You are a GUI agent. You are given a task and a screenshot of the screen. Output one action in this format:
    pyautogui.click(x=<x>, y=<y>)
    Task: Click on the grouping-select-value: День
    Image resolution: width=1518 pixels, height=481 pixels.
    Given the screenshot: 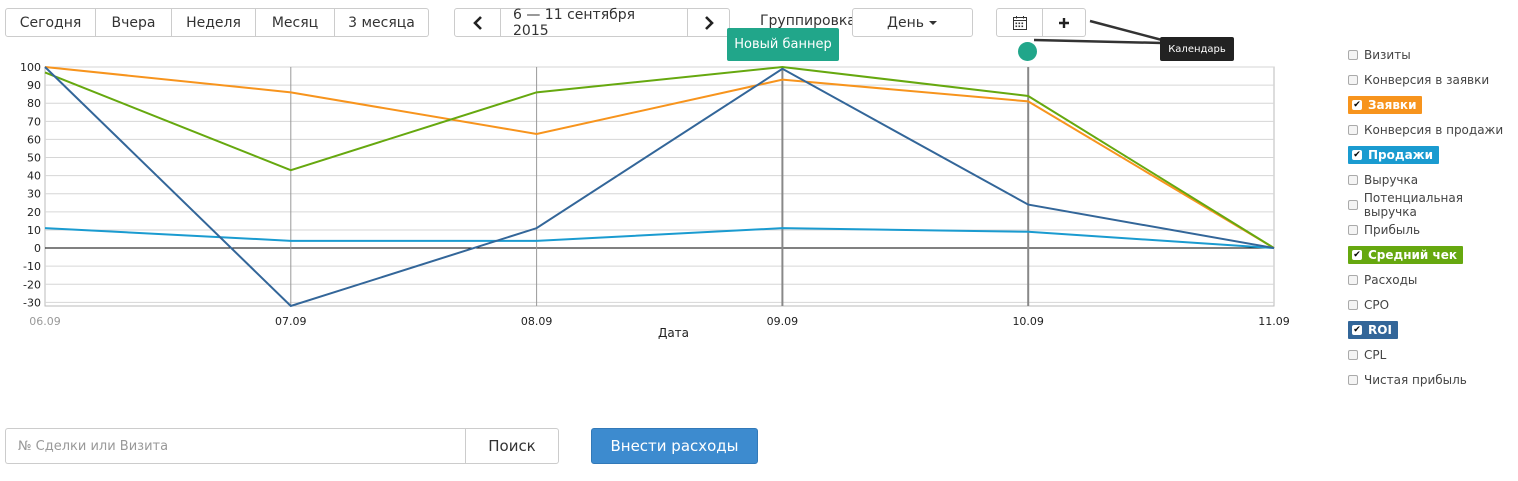 What is the action you would take?
    pyautogui.click(x=905, y=22)
    